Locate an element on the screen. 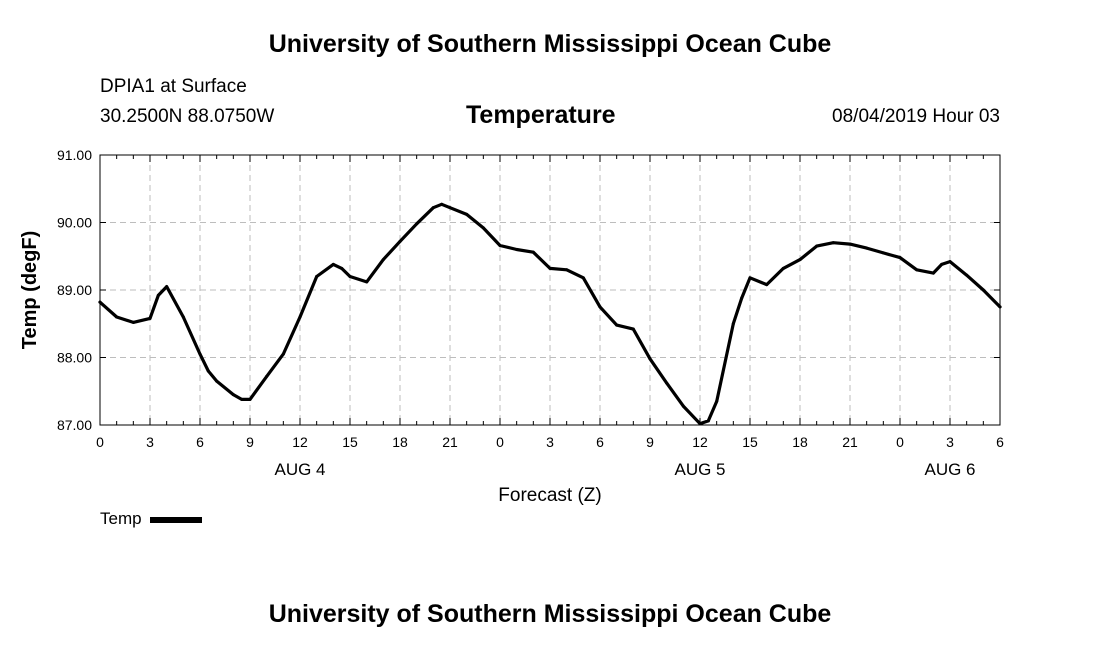 The image size is (1100, 650). legend: Temp is located at coordinates (151, 519).